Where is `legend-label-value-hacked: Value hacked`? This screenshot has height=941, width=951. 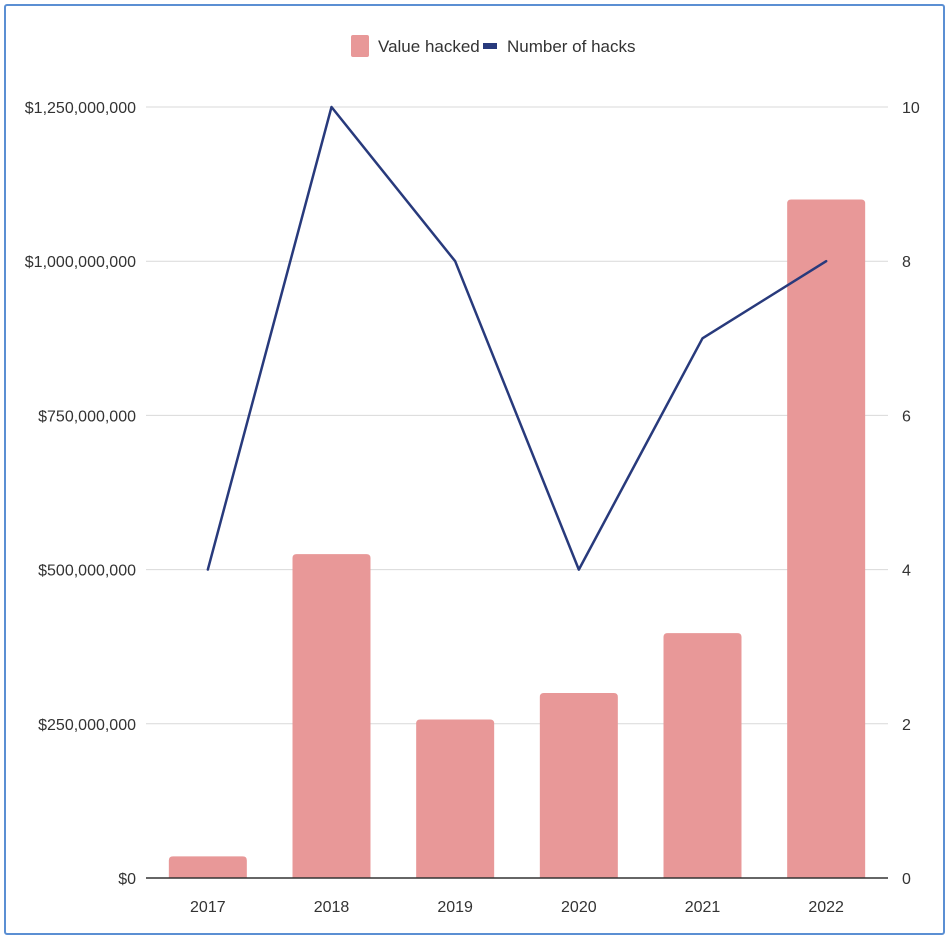 legend-label-value-hacked: Value hacked is located at coordinates (429, 46).